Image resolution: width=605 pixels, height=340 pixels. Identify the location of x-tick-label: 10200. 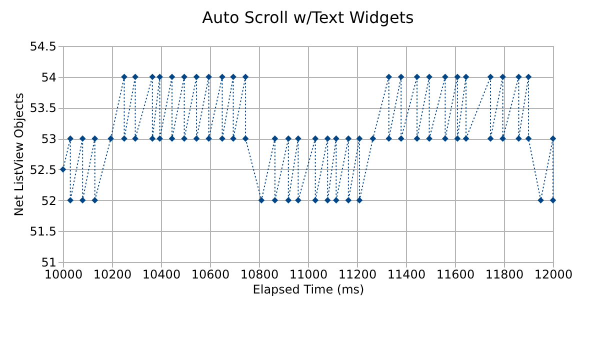
(112, 275).